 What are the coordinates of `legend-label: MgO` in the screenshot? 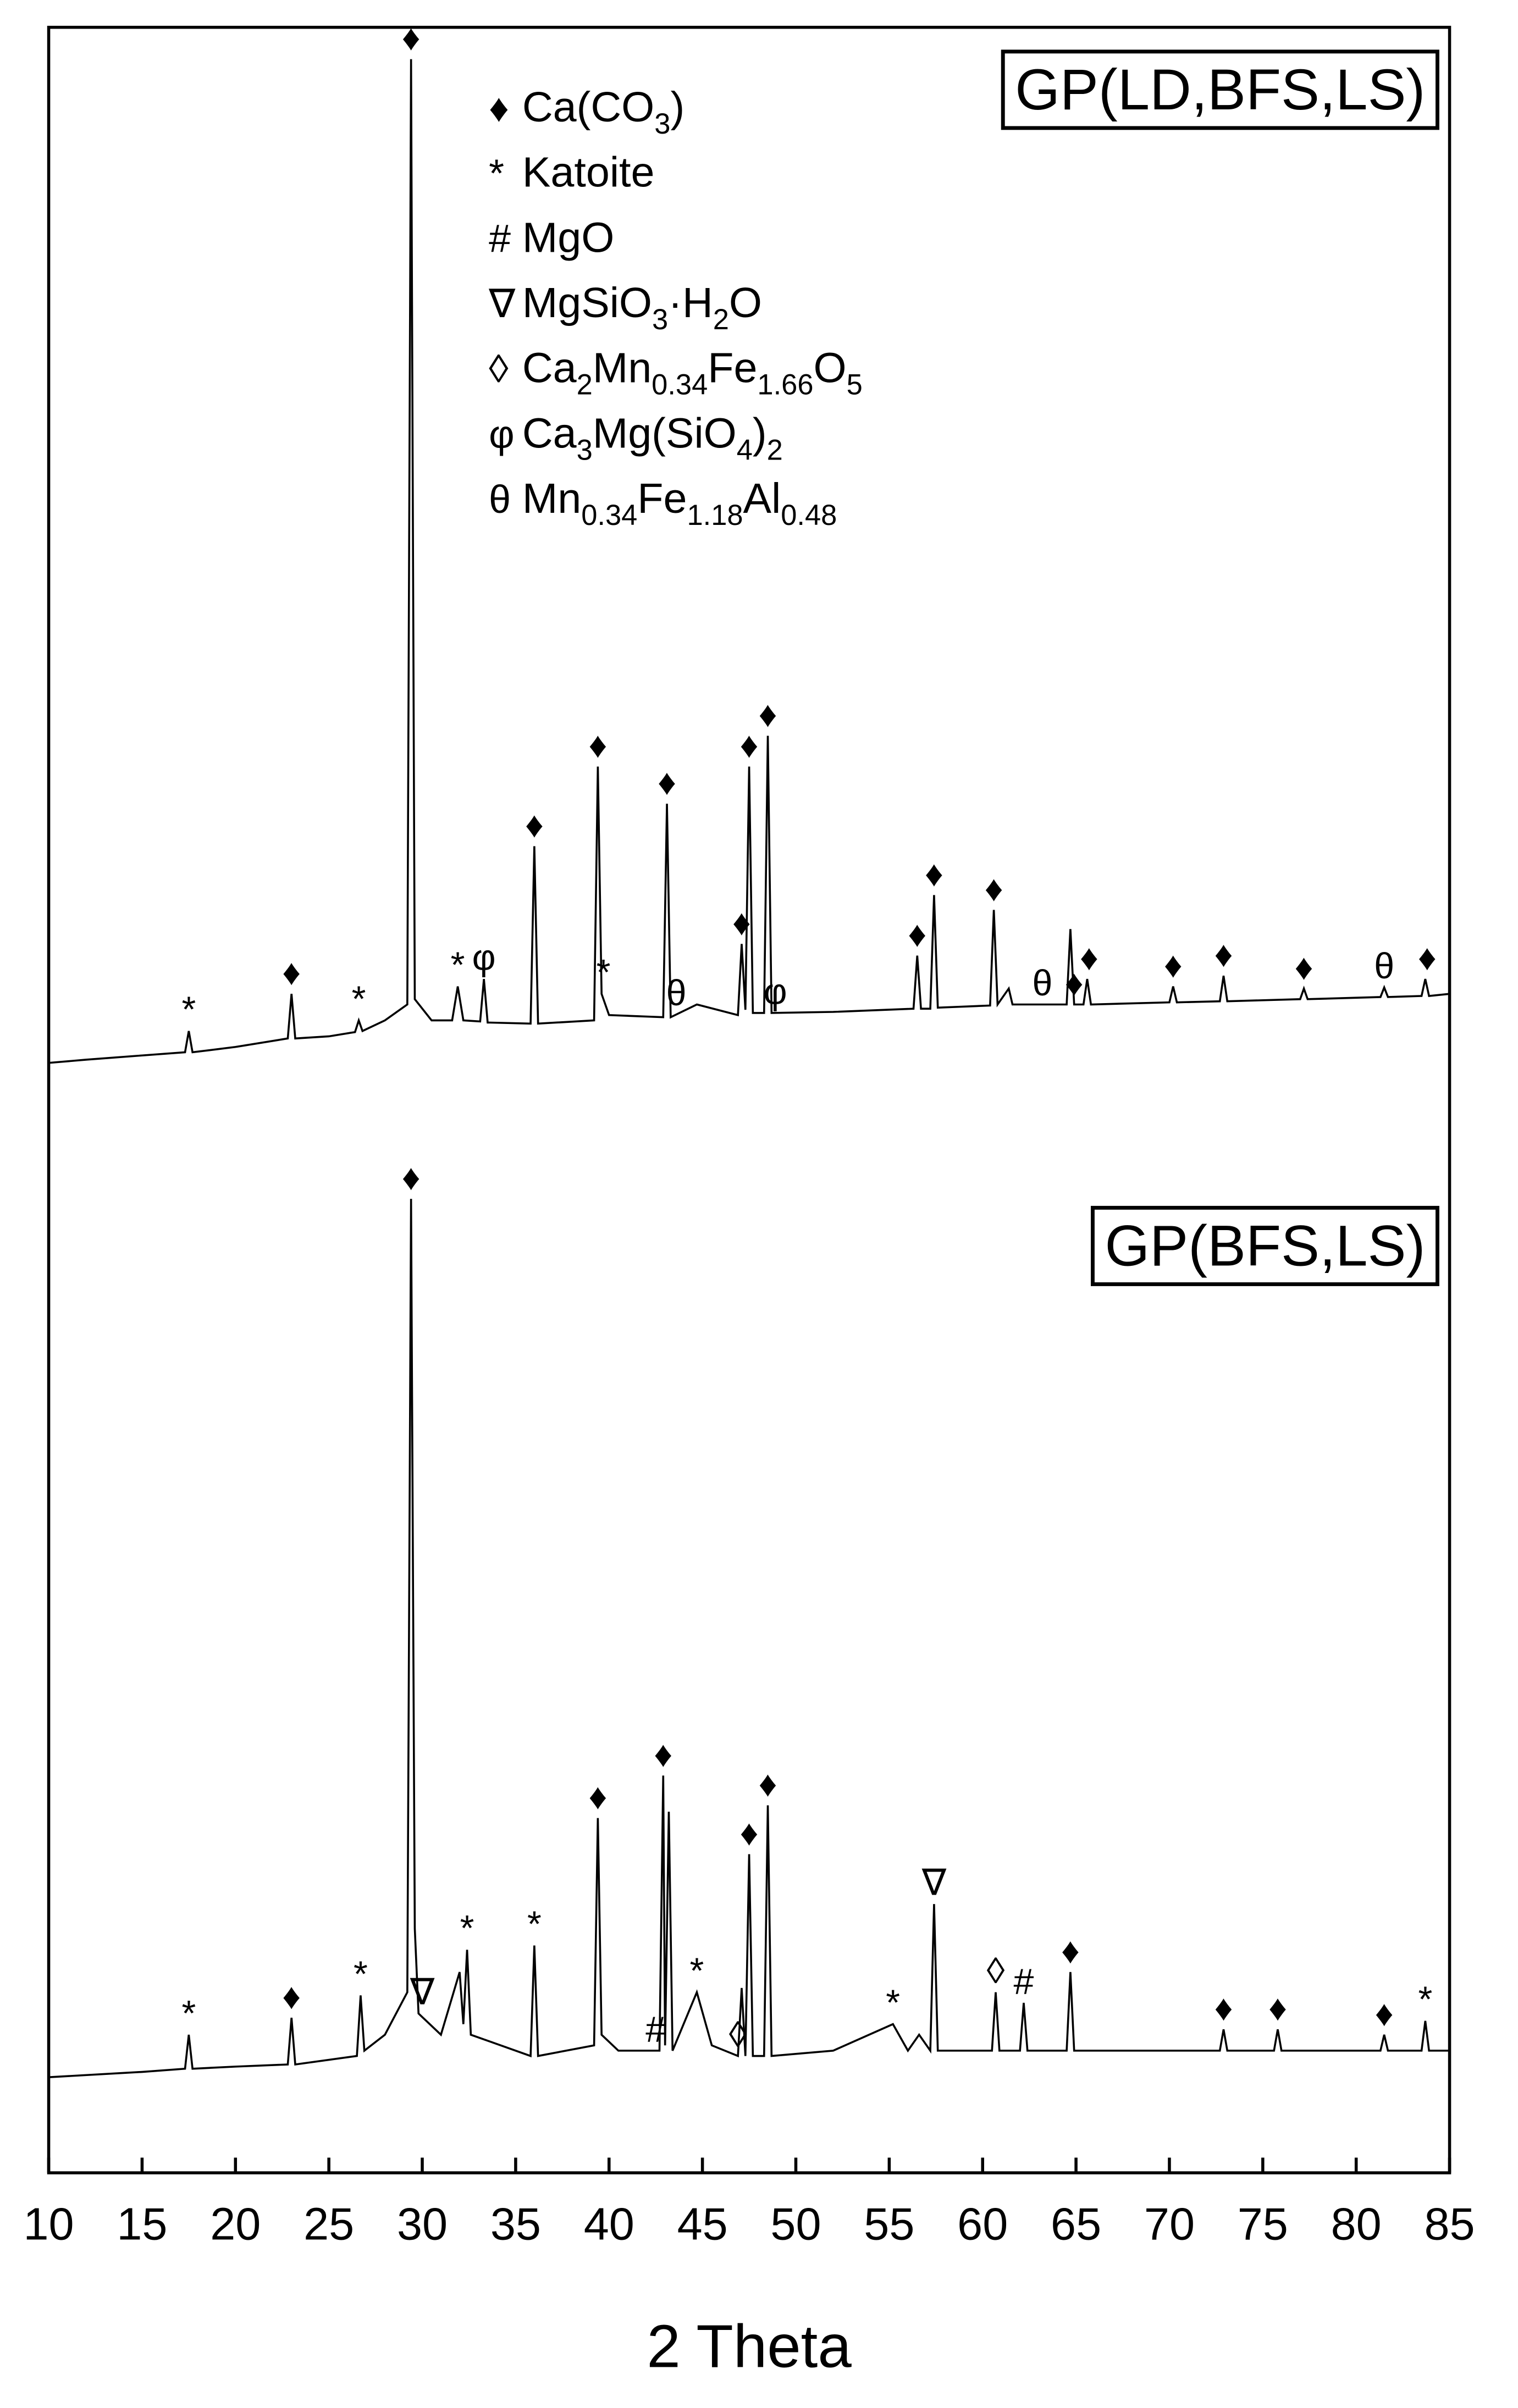 It's located at (568, 238).